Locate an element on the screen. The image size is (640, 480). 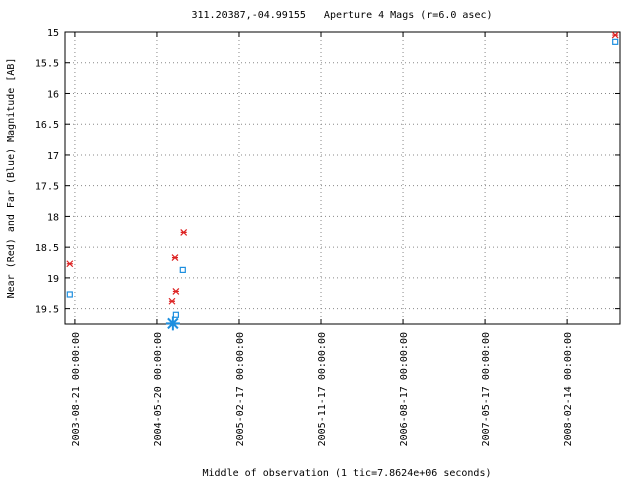
y-tick-label: 18 is located at coordinates (53, 217).